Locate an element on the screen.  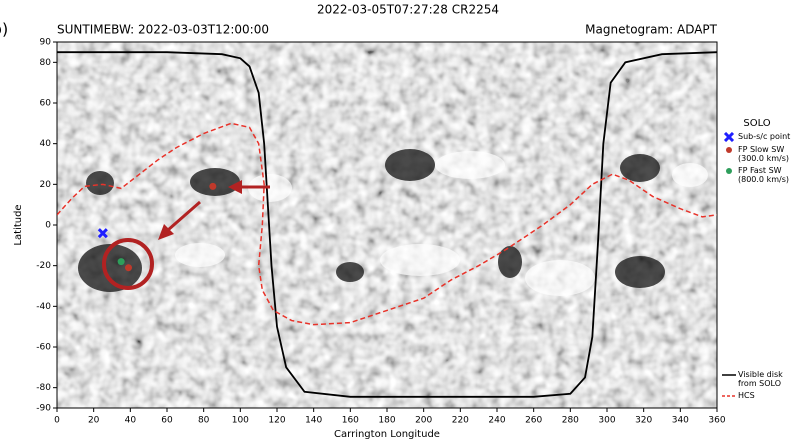
x-tick-label: 320 is located at coordinates (643, 421).